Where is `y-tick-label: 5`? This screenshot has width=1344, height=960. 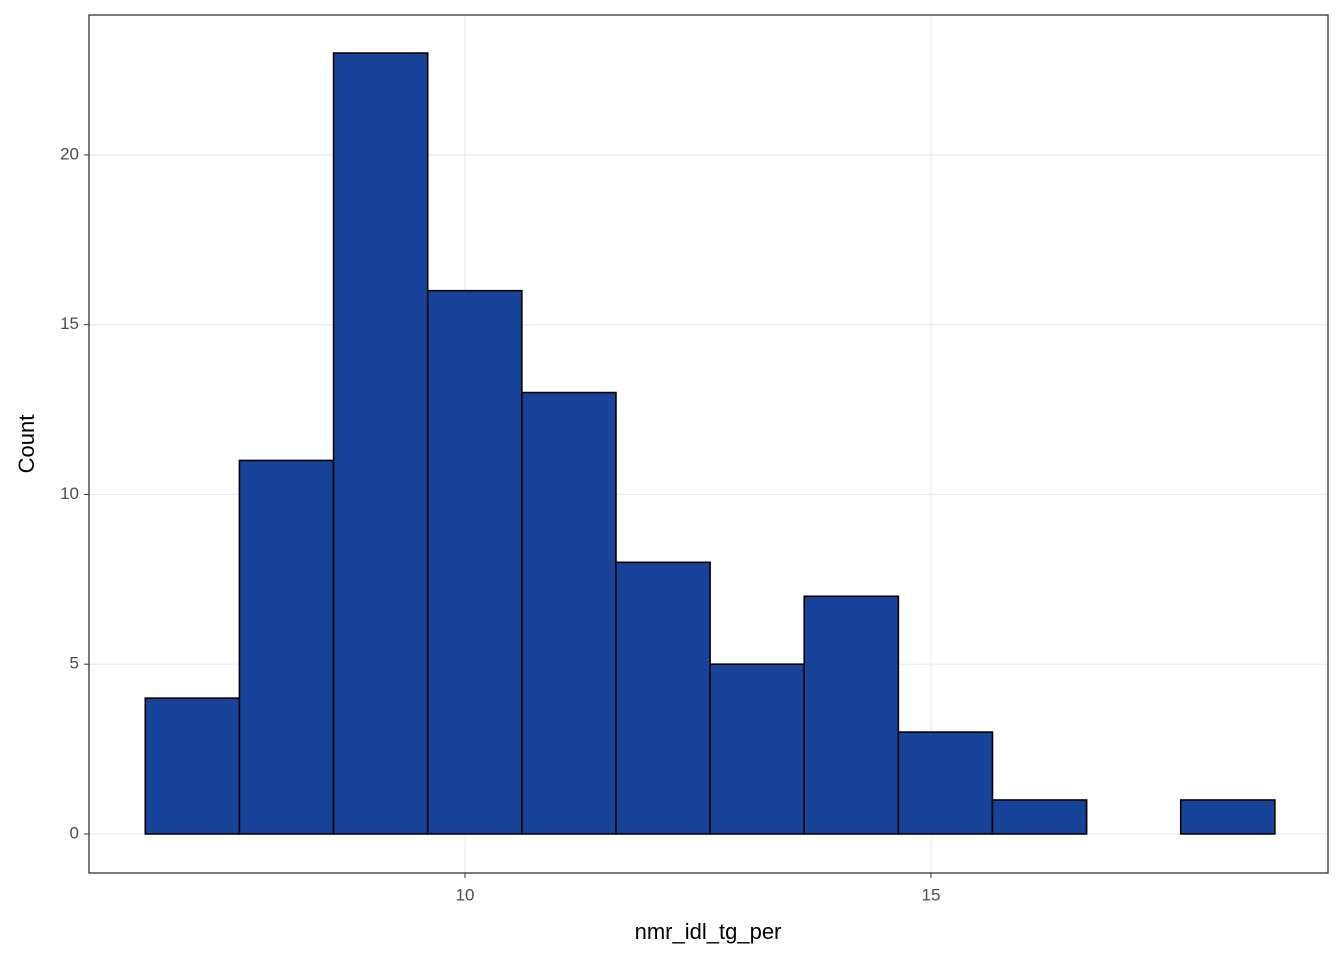 y-tick-label: 5 is located at coordinates (74, 663).